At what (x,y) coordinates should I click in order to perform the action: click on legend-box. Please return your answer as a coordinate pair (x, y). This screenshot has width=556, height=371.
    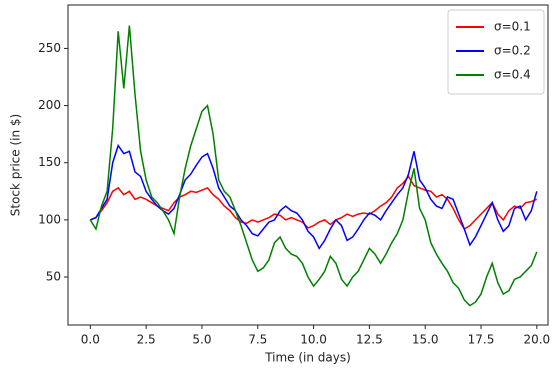
    Looking at the image, I should click on (496, 52).